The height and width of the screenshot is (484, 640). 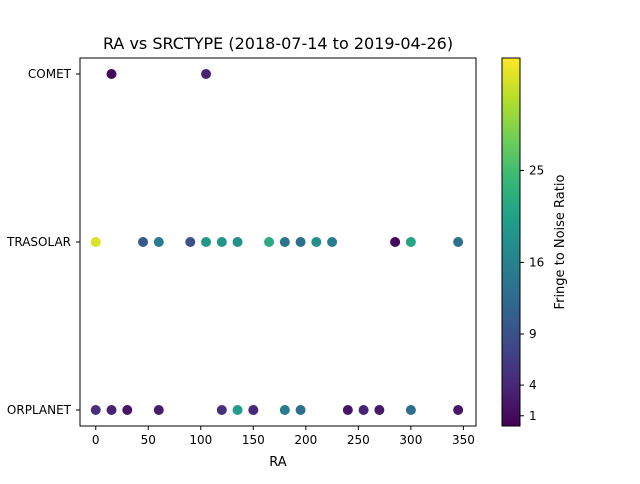 I want to click on colorbar-tick-label: 25, so click(x=536, y=170).